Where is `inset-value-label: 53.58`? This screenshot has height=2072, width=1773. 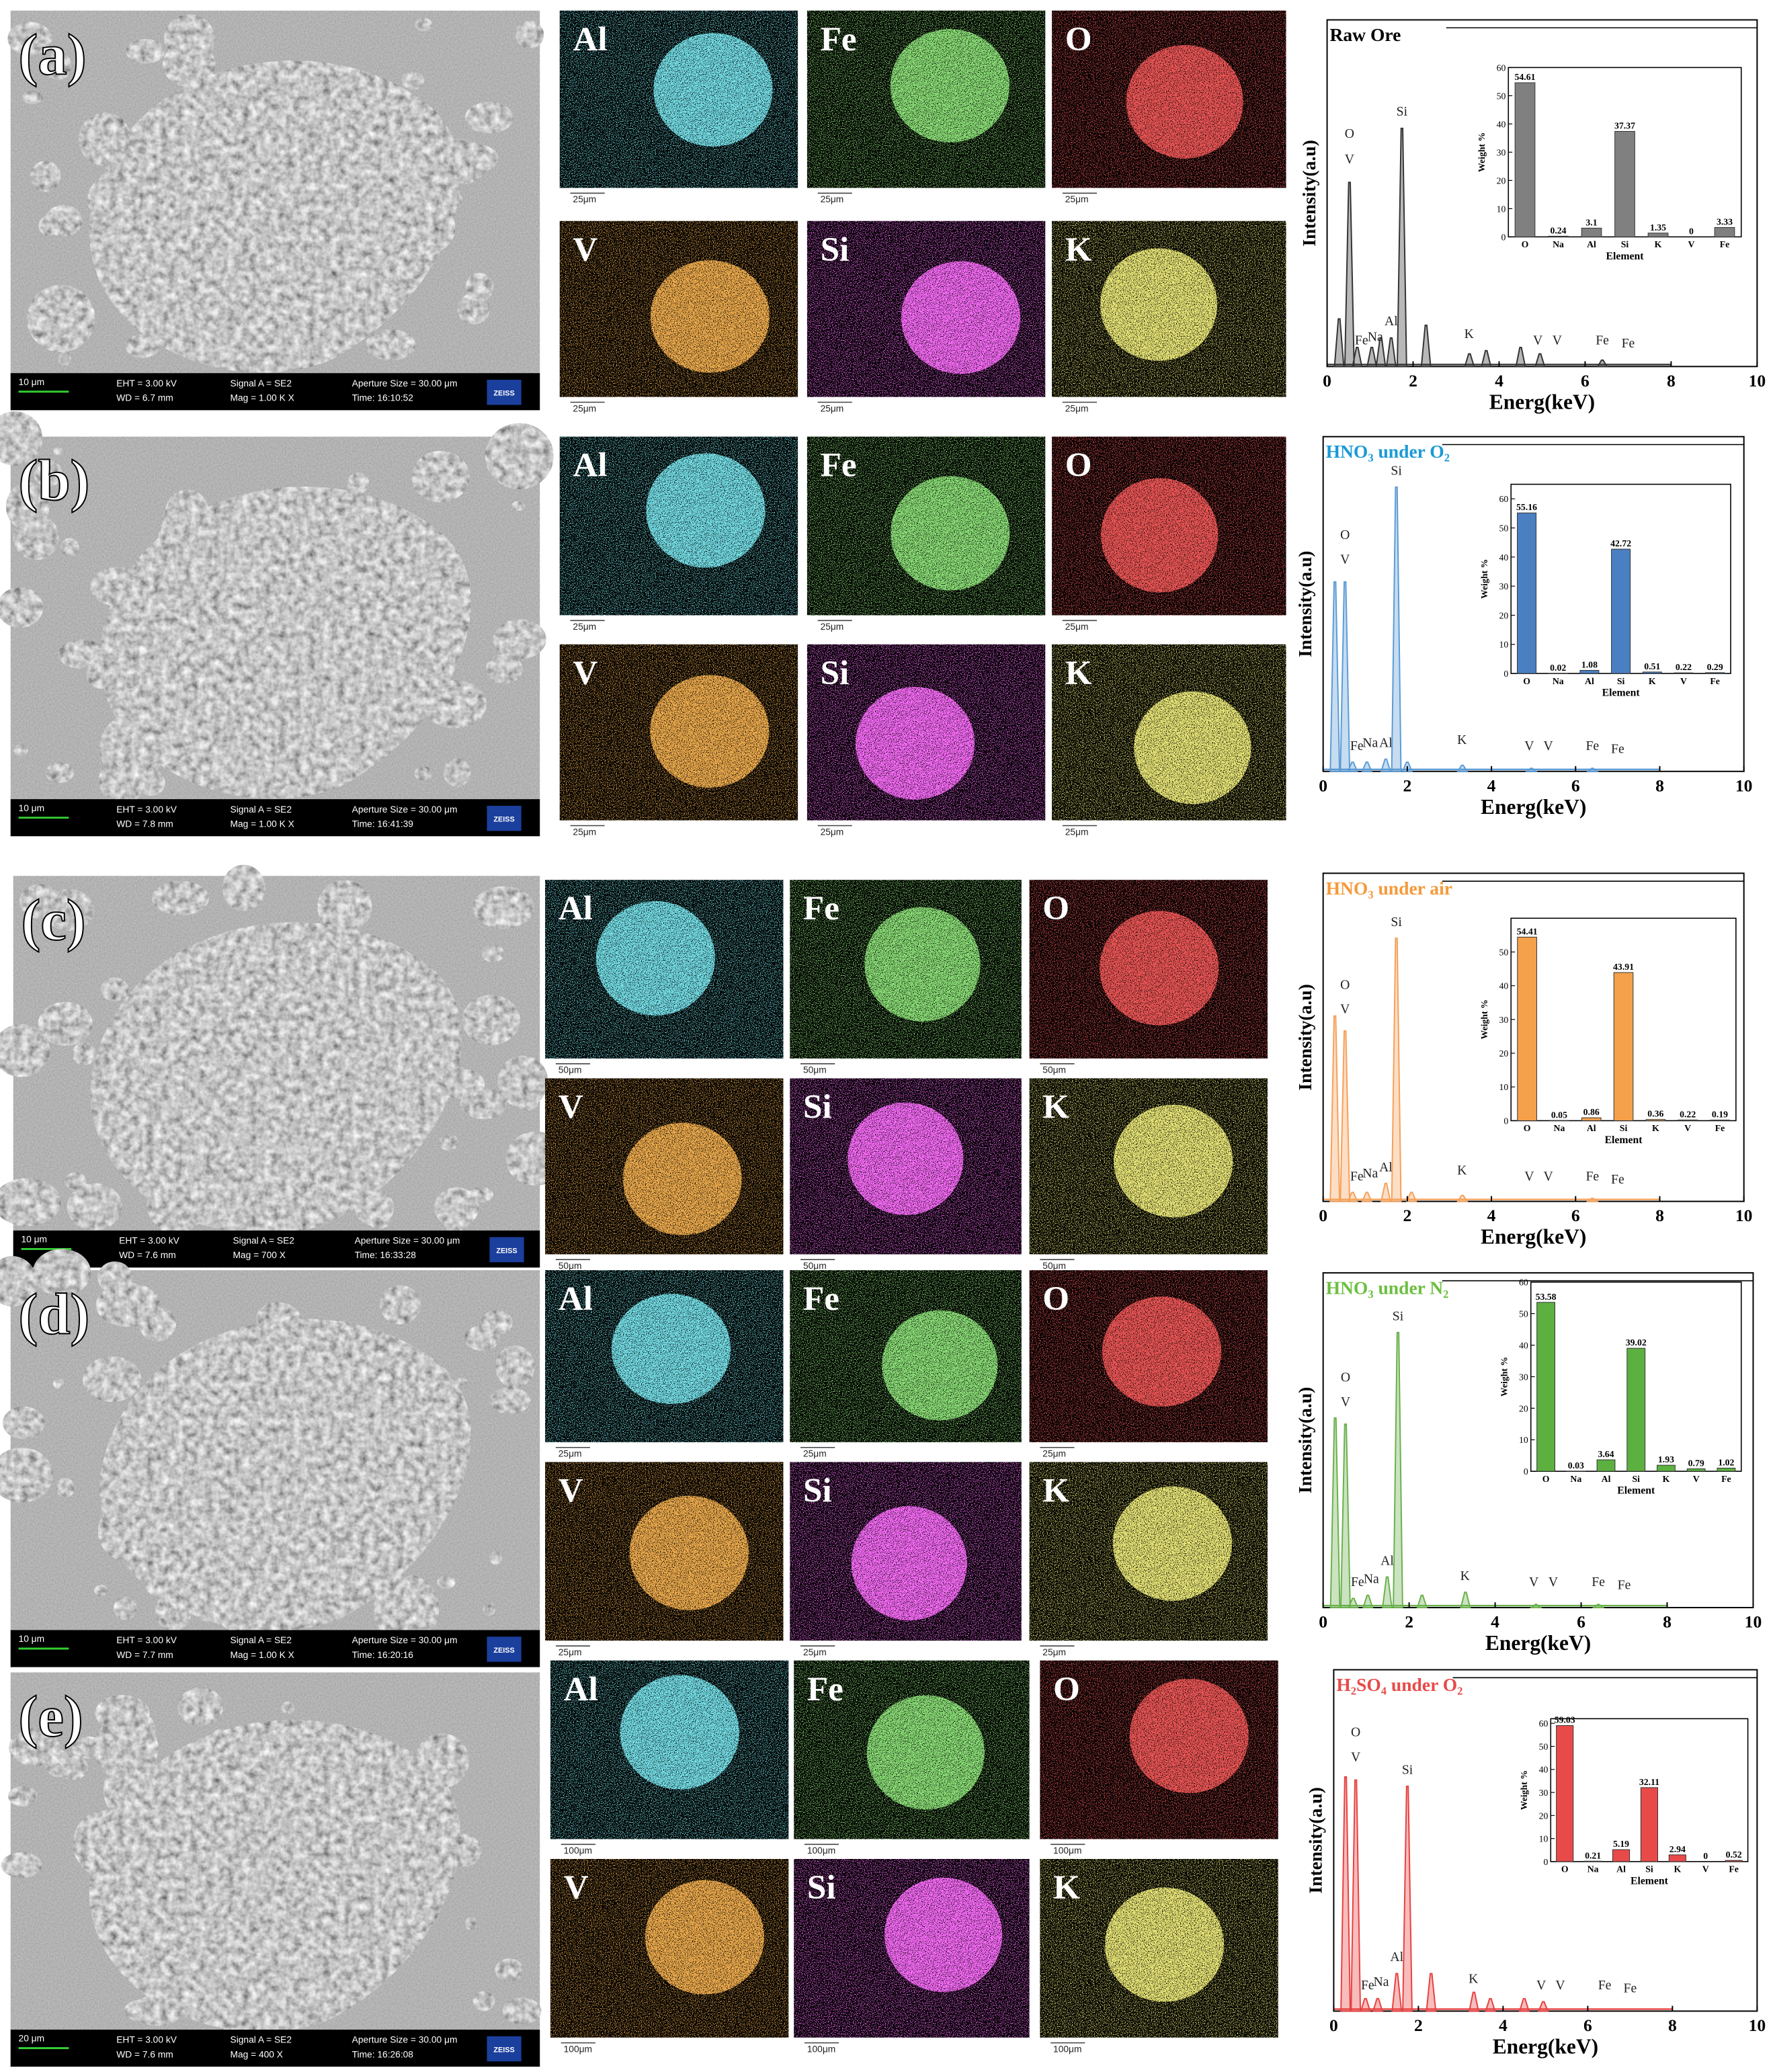 inset-value-label: 53.58 is located at coordinates (1546, 1297).